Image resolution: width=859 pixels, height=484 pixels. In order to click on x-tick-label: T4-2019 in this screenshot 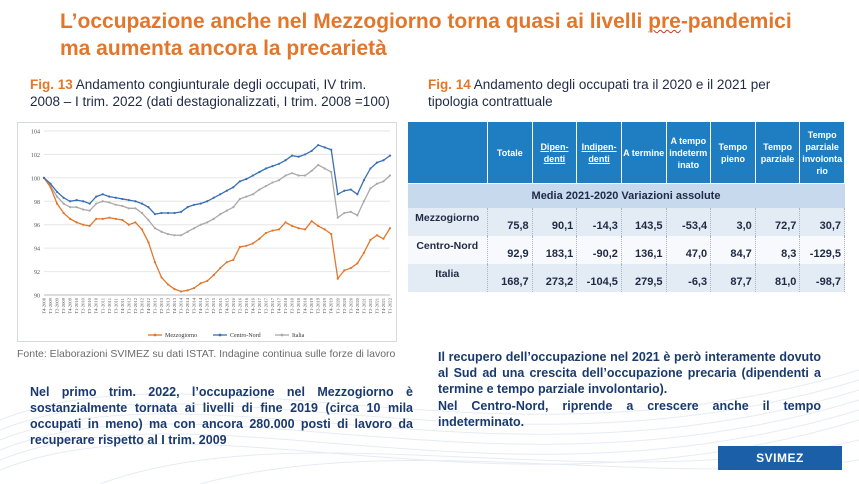, I will do `click(331, 305)`.